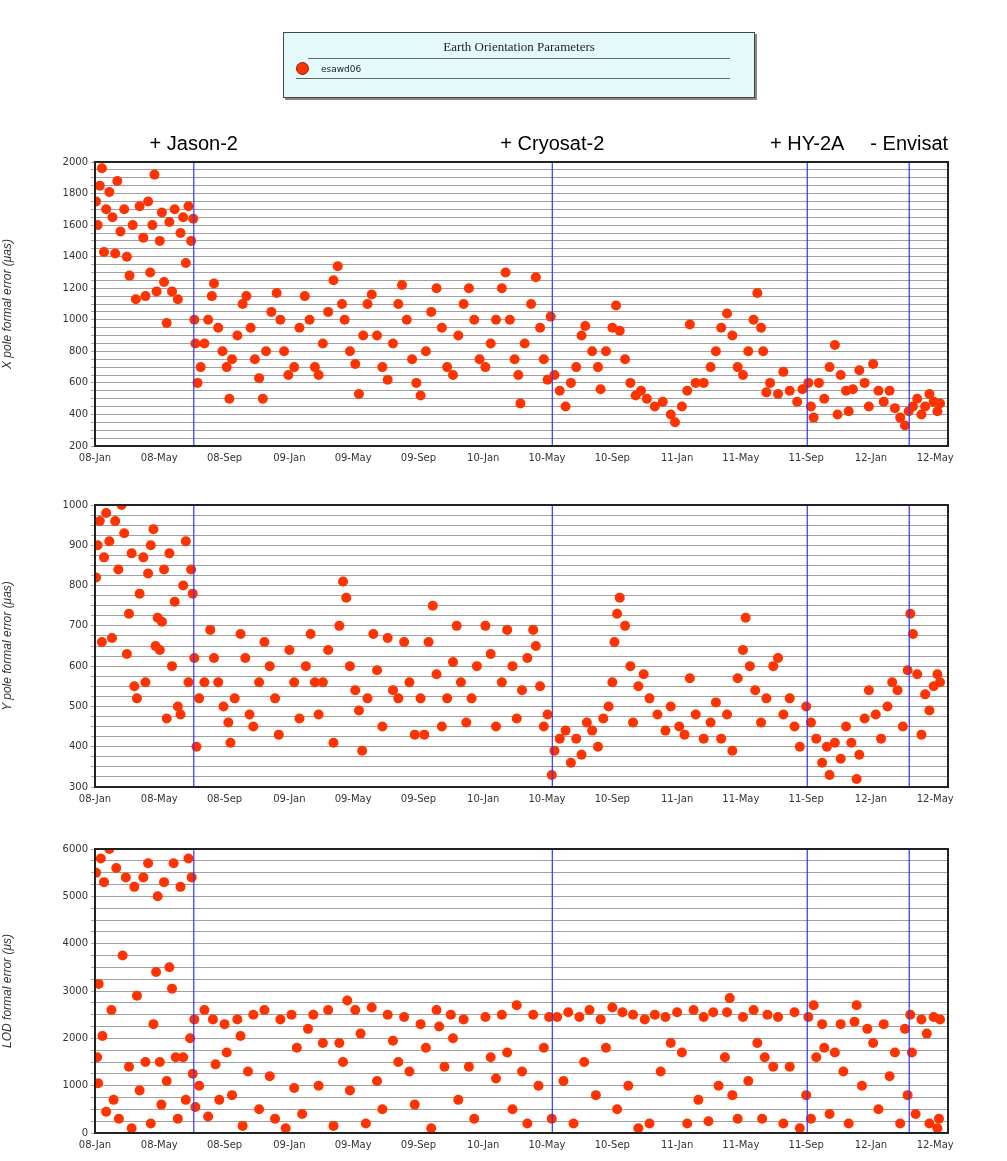 This screenshot has height=1161, width=1007. Describe the element at coordinates (75, 224) in the screenshot. I see `y-tick-label: 1600` at that location.